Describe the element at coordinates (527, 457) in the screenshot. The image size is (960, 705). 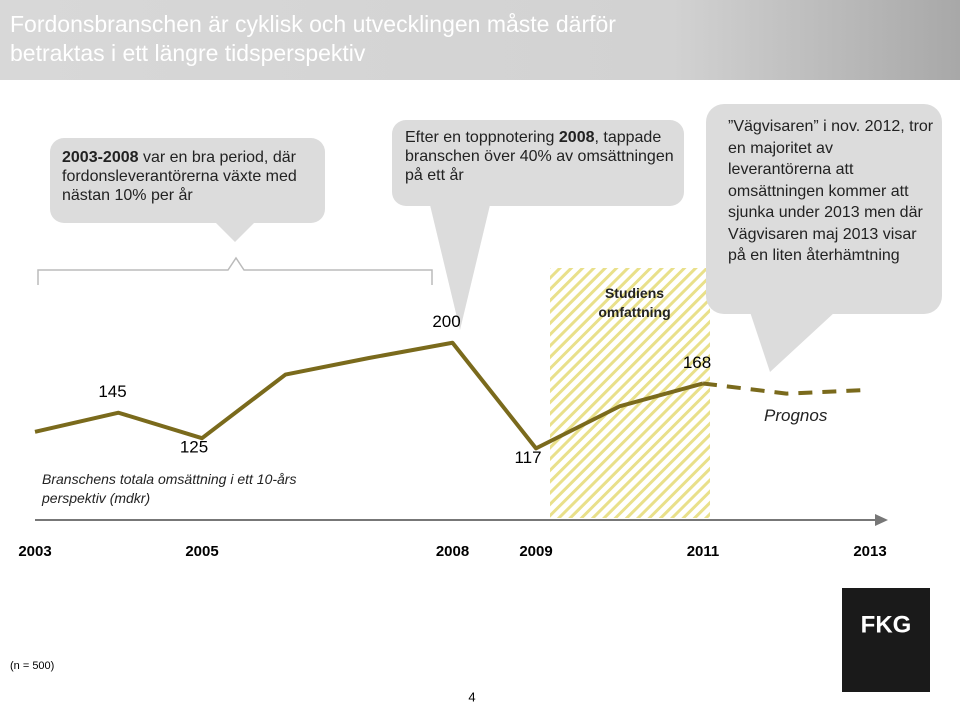
I see `data-label: 117` at that location.